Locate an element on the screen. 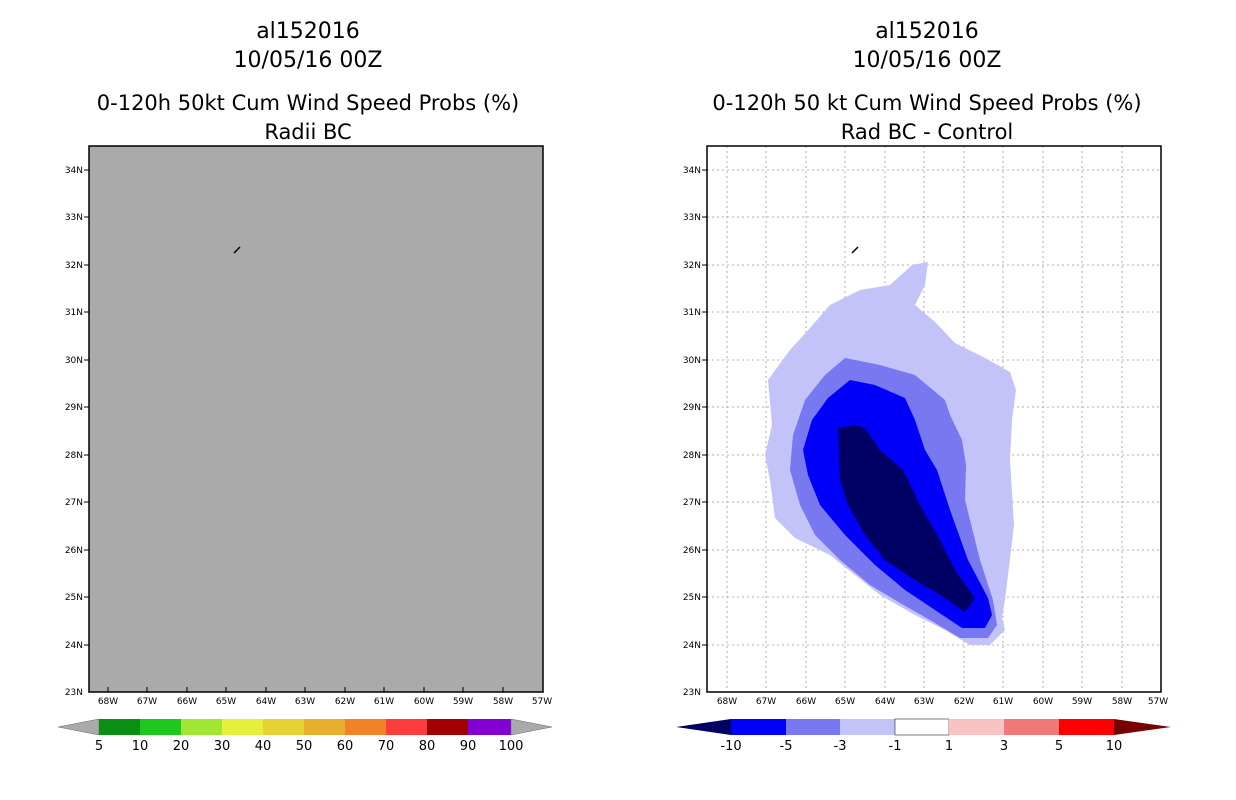 This screenshot has height=800, width=1236. colorbar-label: 30 is located at coordinates (222, 746).